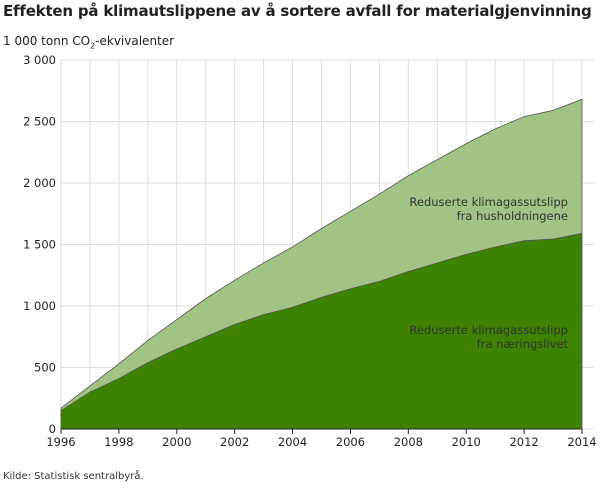 This screenshot has height=488, width=610. Describe the element at coordinates (408, 442) in the screenshot. I see `x-tick-label: 2008` at that location.